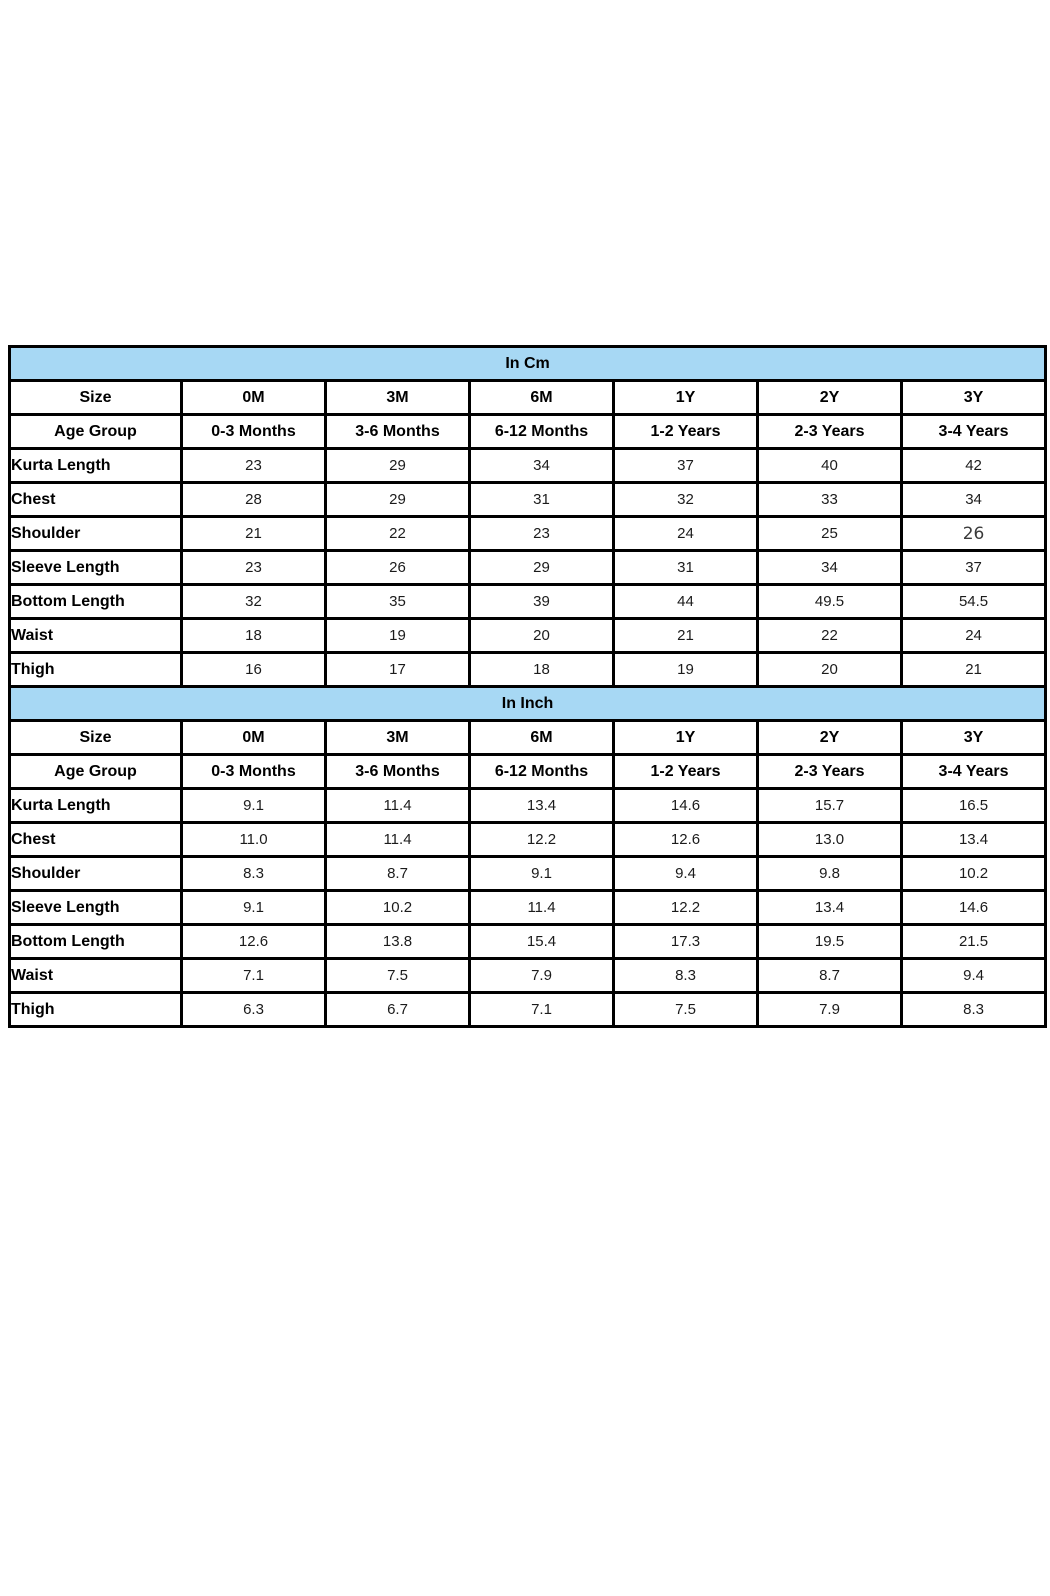 Image resolution: width=1050 pixels, height=1596 pixels. I want to click on row-label: Sleeve Length, so click(95, 567).